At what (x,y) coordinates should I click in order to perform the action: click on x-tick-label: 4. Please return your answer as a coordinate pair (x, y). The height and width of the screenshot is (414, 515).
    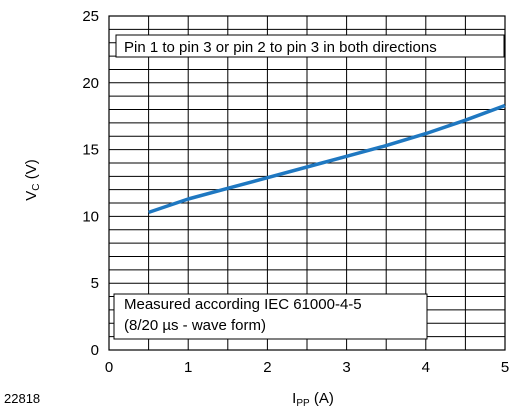
    Looking at the image, I should click on (426, 367).